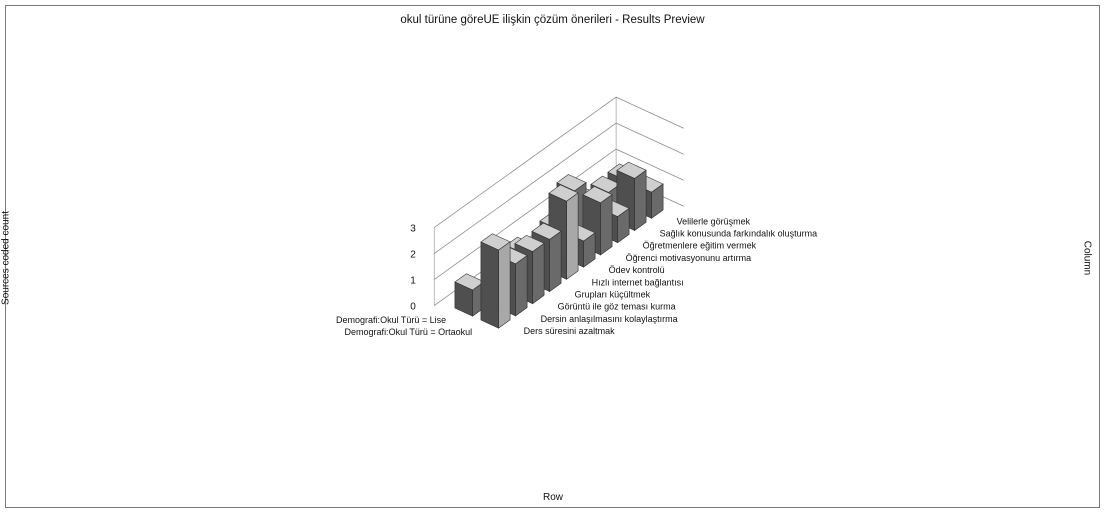 The width and height of the screenshot is (1107, 515). What do you see at coordinates (638, 282) in the screenshot?
I see `category-label: Hızlı internet bağlantısı` at bounding box center [638, 282].